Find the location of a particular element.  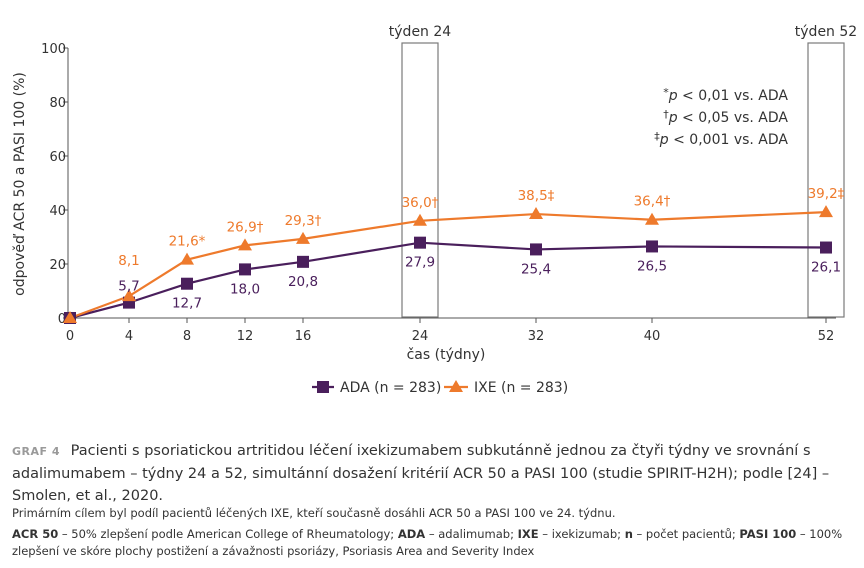

x-tick-label: 0 is located at coordinates (70, 336).